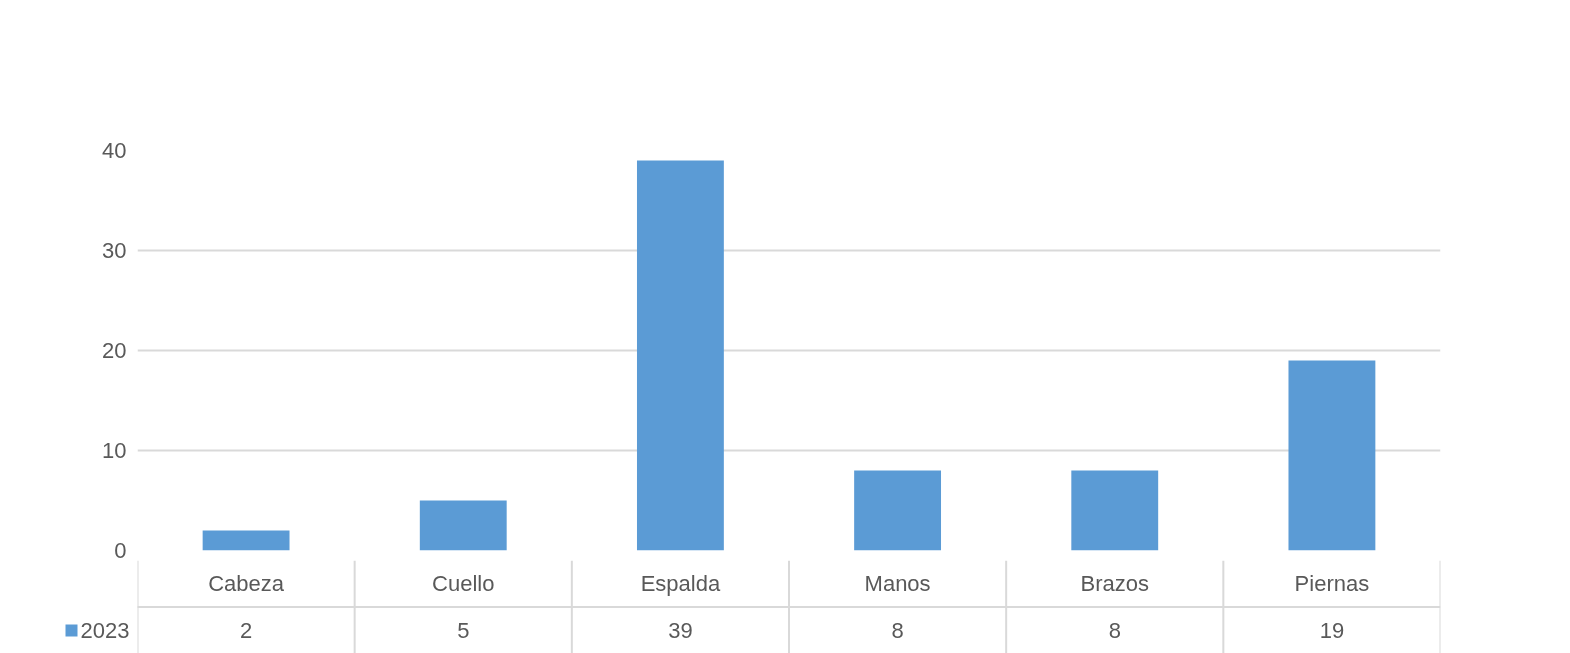  Describe the element at coordinates (114, 350) in the screenshot. I see `y-tick-label: 20` at that location.